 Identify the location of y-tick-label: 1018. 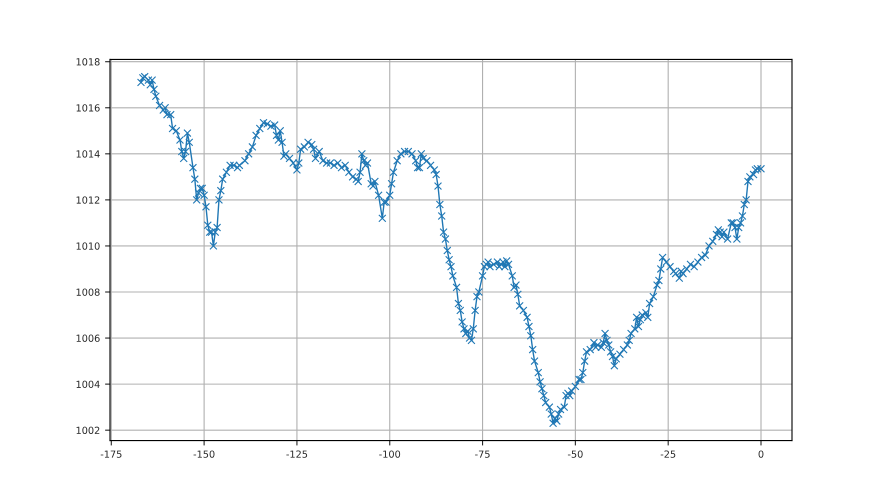
(88, 62).